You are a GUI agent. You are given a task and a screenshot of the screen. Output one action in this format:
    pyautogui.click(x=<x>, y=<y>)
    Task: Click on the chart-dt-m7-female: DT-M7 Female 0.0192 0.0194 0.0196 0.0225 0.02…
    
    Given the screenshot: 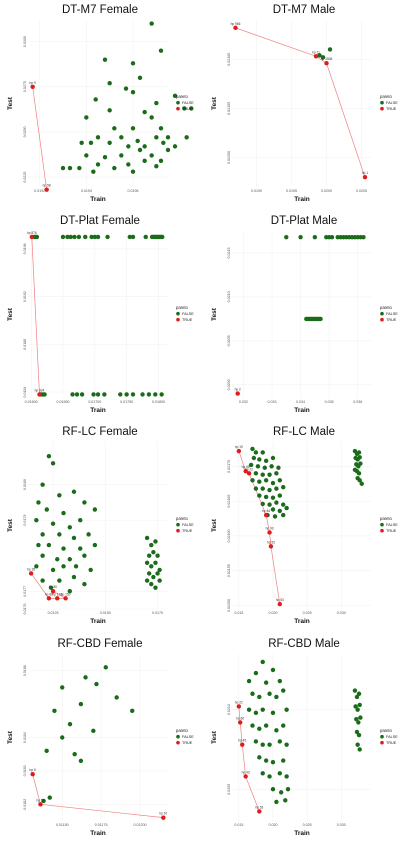 What is the action you would take?
    pyautogui.click(x=102, y=105)
    